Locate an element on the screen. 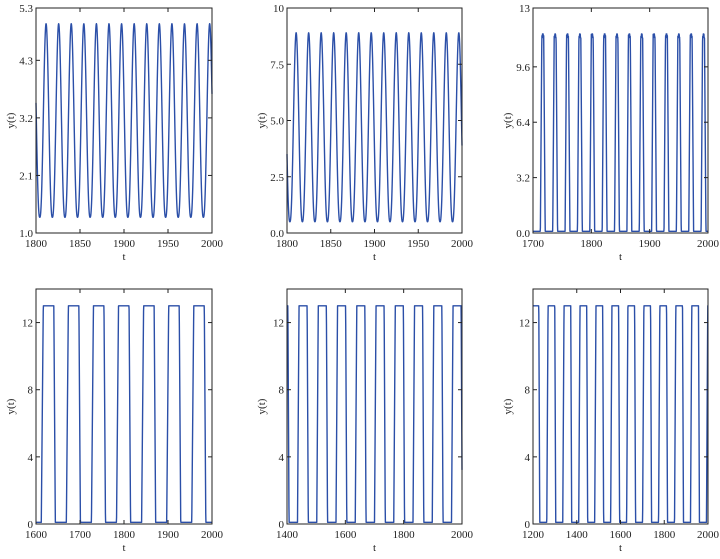  y-tick-label: 7.5 is located at coordinates (277, 65).